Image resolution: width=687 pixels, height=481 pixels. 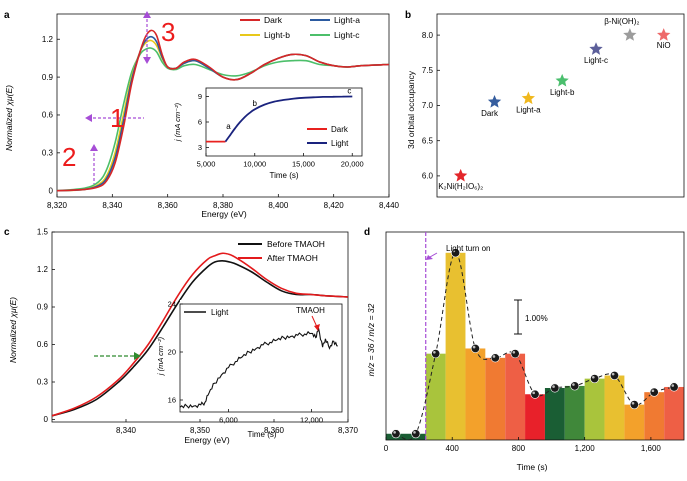 What do you see at coordinates (172, 304) in the screenshot?
I see `inset-c-ytick-label: 24` at bounding box center [172, 304].